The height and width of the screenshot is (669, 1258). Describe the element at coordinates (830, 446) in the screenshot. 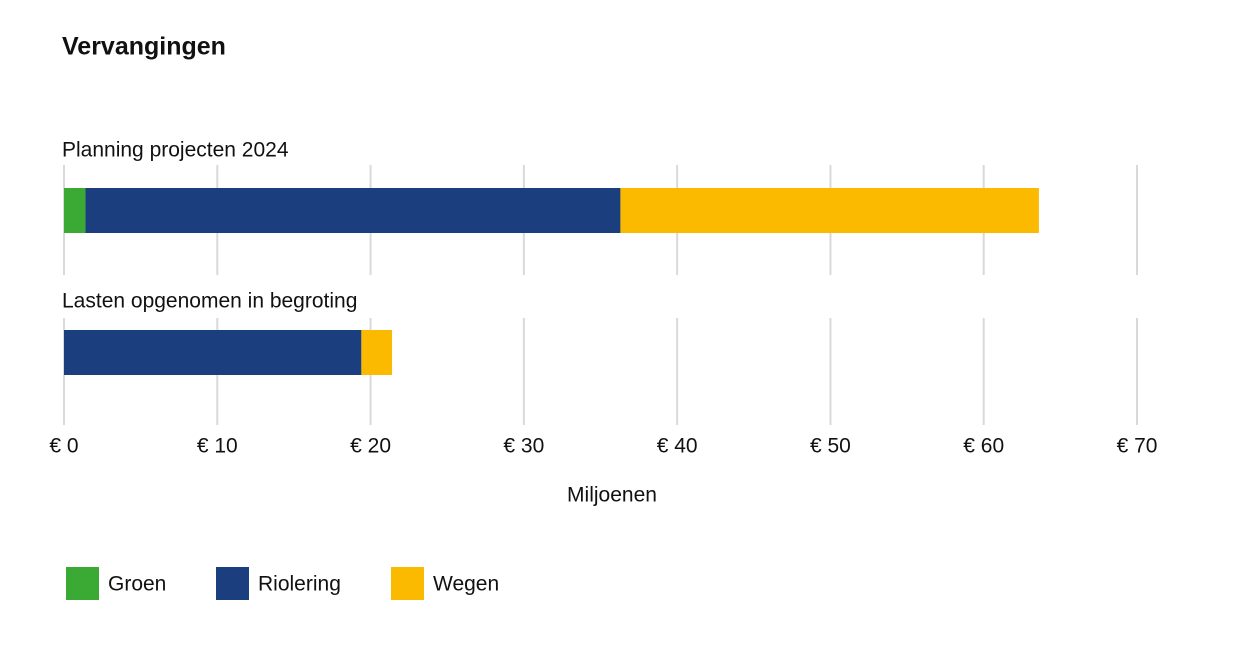

I see `x-tick-label: € 50` at that location.